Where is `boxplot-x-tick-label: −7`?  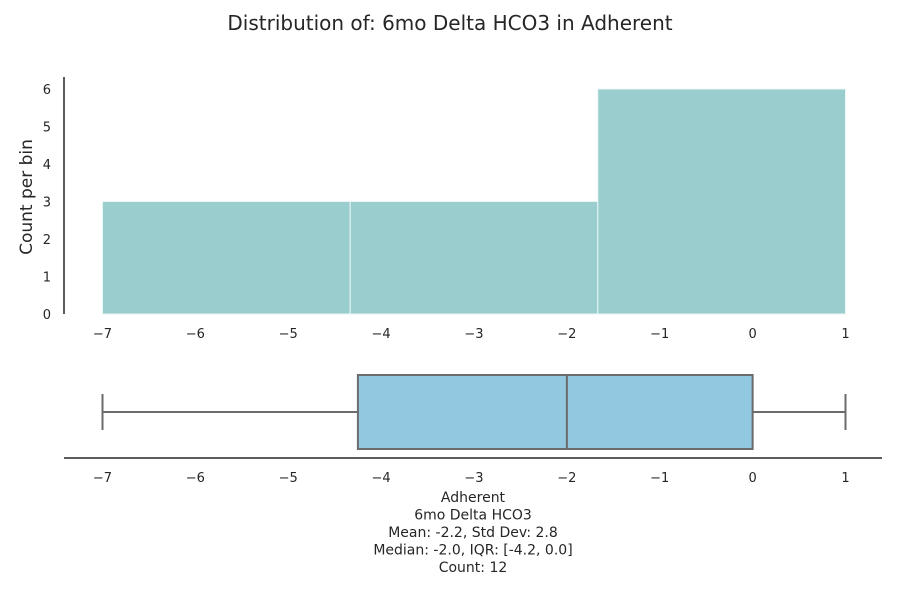 boxplot-x-tick-label: −7 is located at coordinates (102, 478).